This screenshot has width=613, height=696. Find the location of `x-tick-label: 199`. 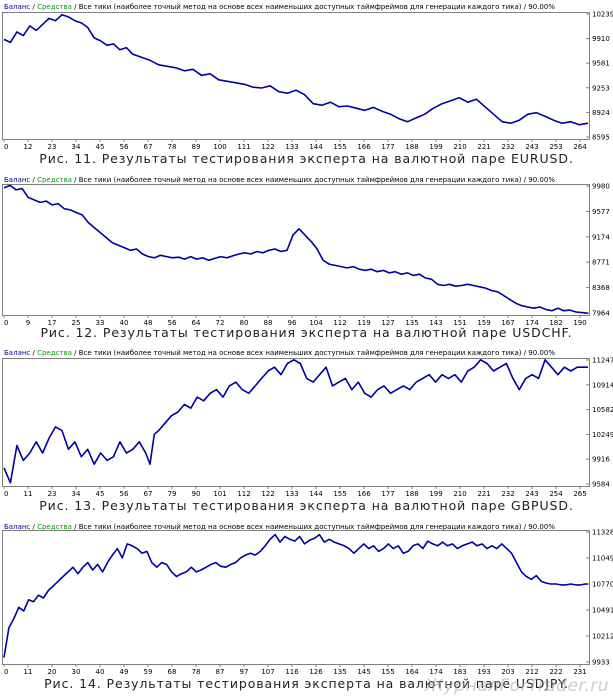

x-tick-label: 199 is located at coordinates (435, 494).